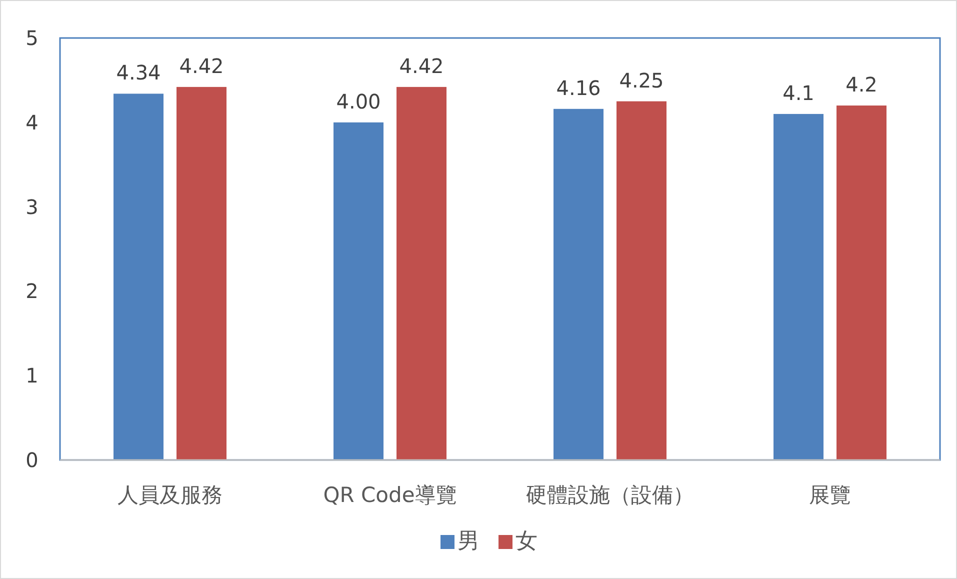 Image resolution: width=957 pixels, height=579 pixels. Describe the element at coordinates (527, 541) in the screenshot. I see `legend-label: 女` at that location.